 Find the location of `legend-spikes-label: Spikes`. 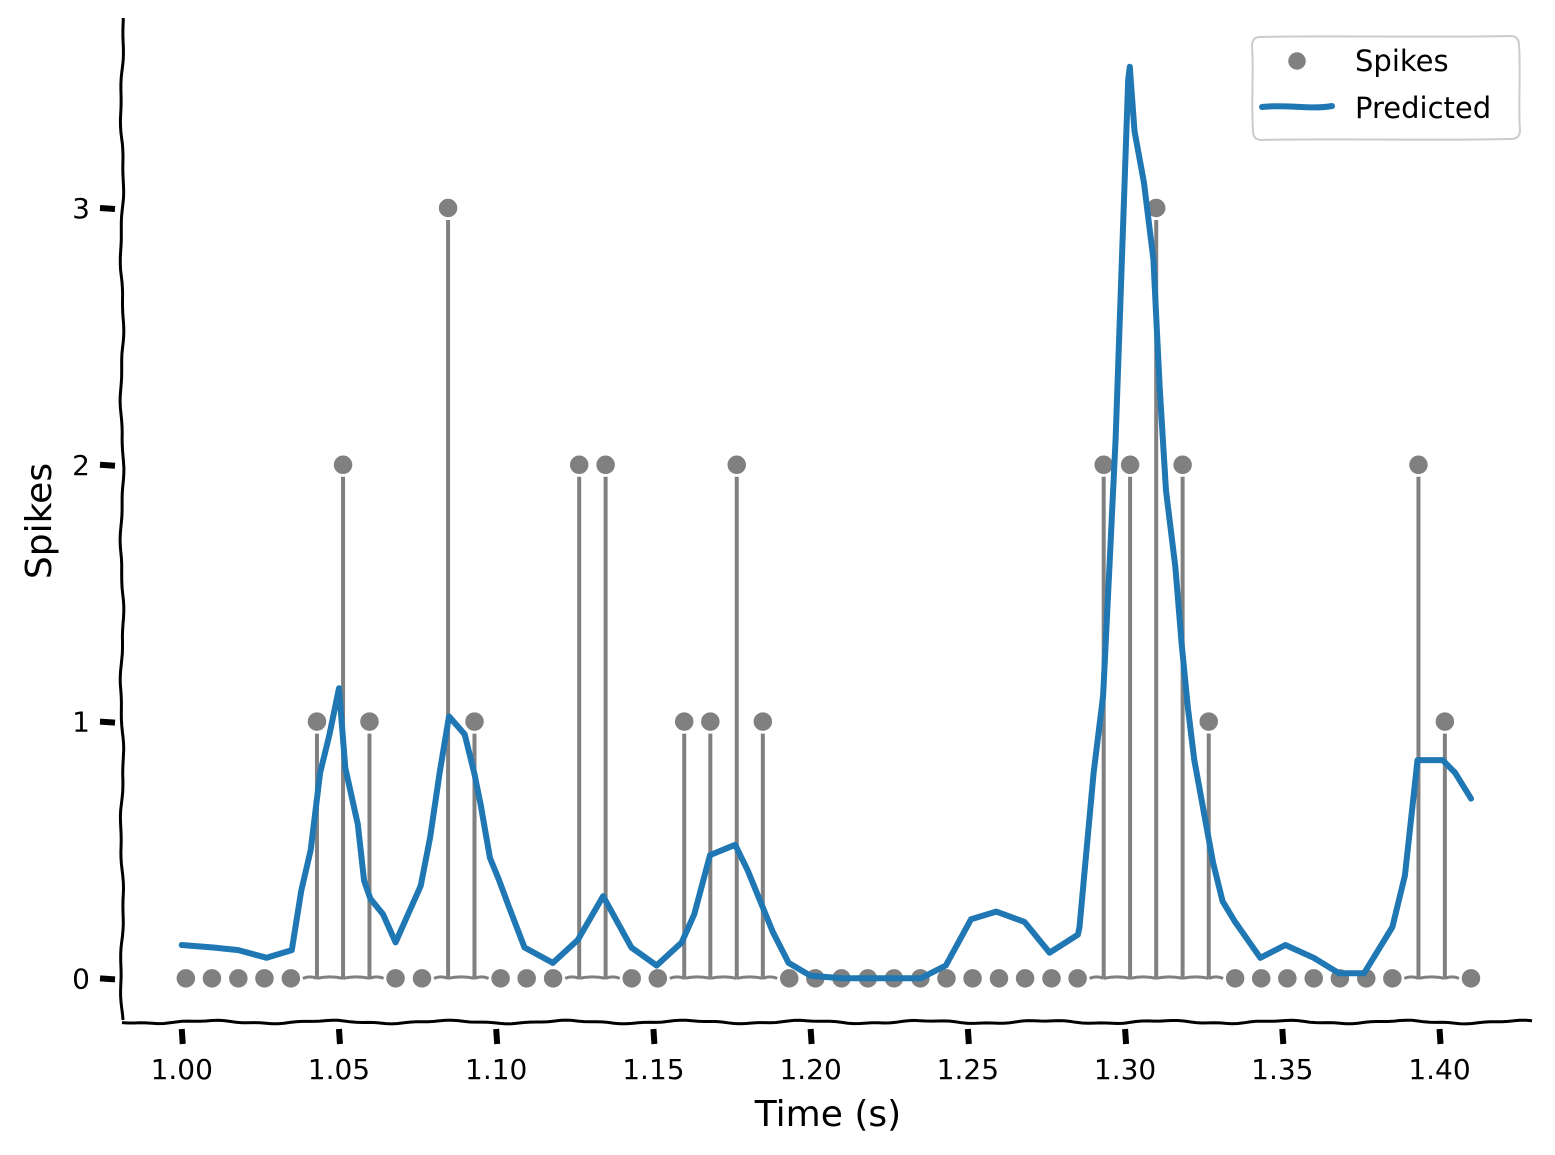

legend-spikes-label: Spikes is located at coordinates (1402, 61).